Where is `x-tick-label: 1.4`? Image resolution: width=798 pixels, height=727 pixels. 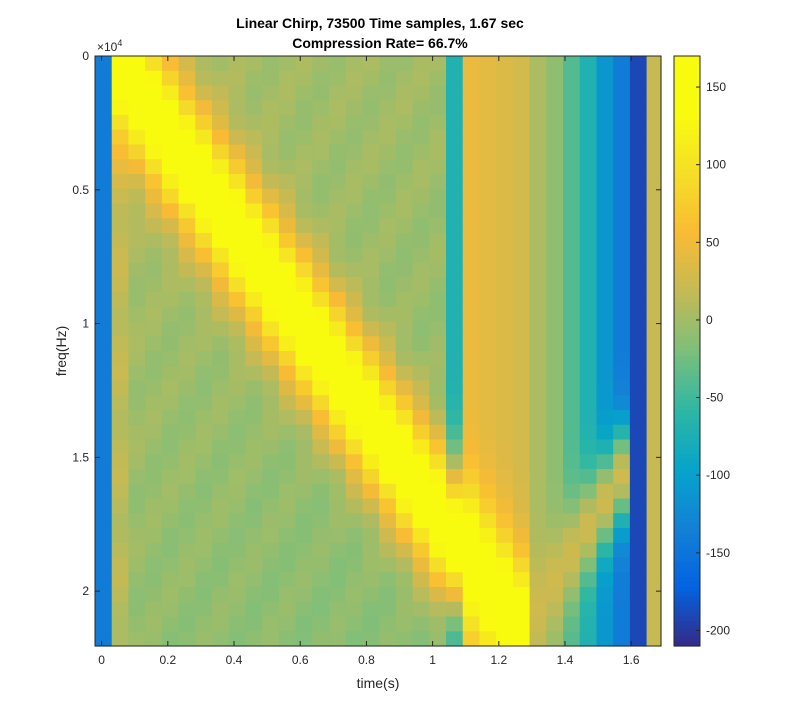
x-tick-label: 1.4 is located at coordinates (565, 660).